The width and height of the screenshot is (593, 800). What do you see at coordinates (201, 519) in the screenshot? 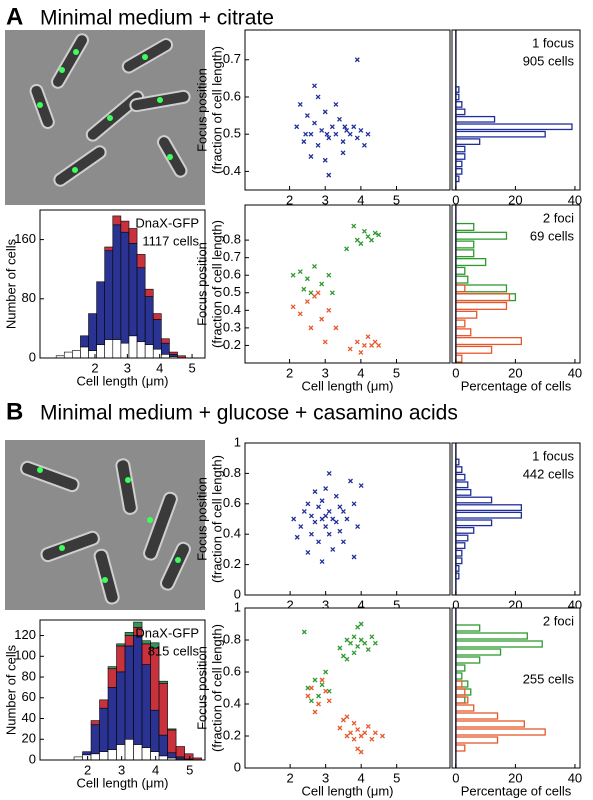
I see `y-axis-label: Focus position` at bounding box center [201, 519].